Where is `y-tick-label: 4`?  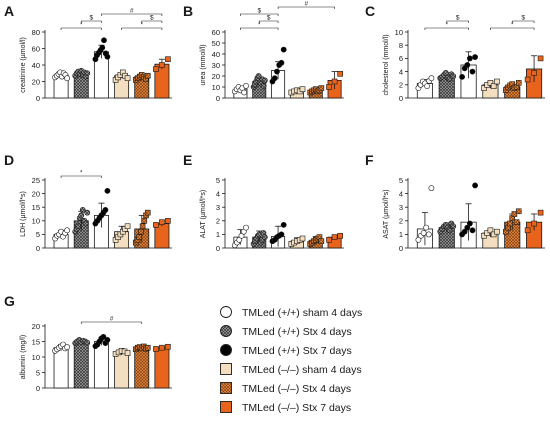
y-tick-label: 4 is located at coordinates (401, 193).